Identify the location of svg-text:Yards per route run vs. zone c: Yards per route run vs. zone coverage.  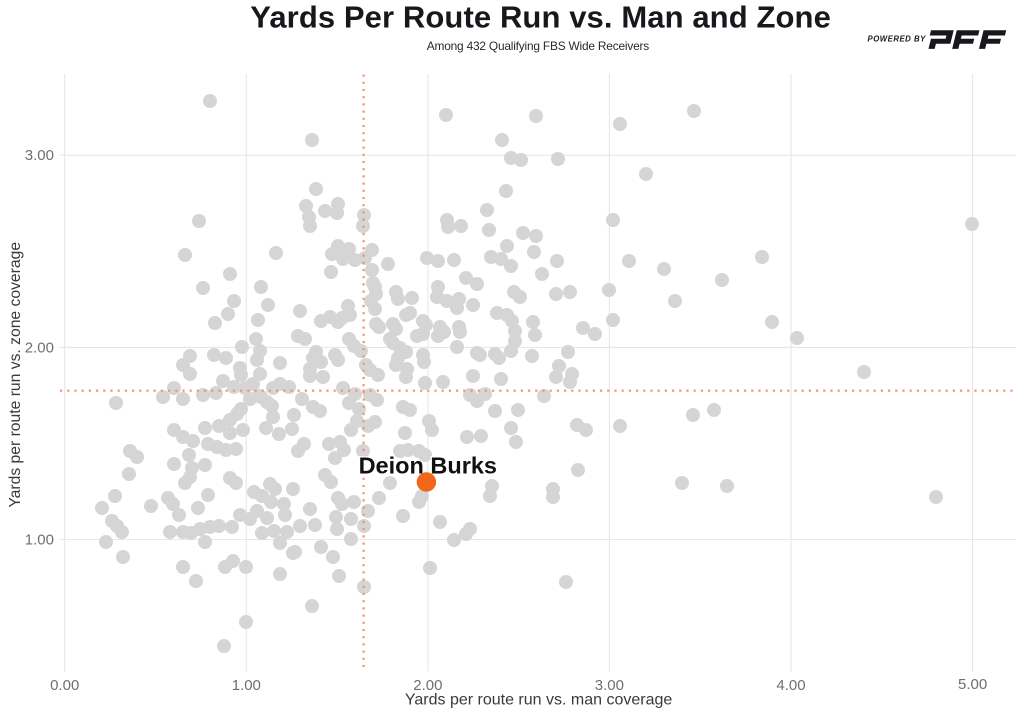
(15, 375).